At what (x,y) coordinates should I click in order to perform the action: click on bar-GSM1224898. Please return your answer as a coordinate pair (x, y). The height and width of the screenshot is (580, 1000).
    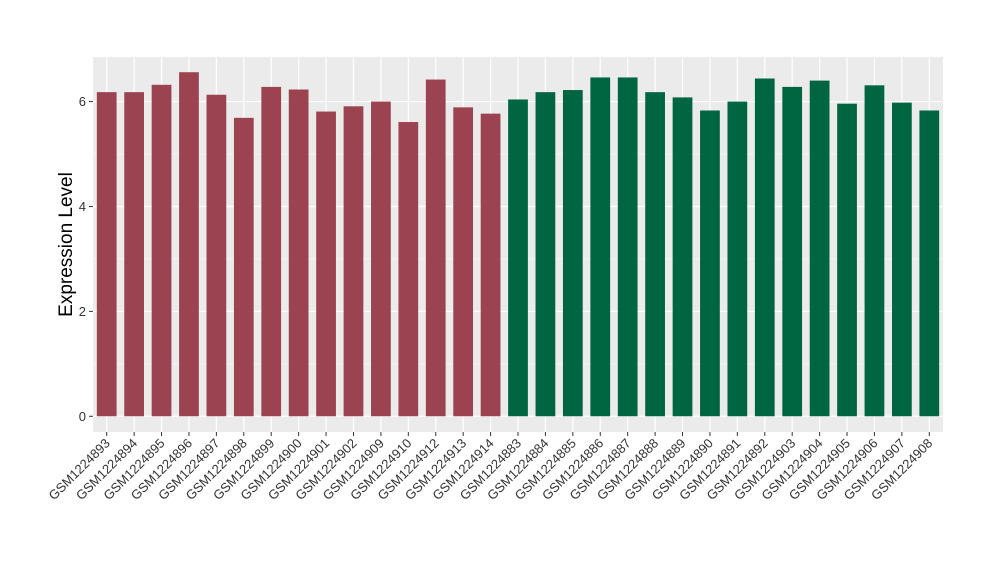
    Looking at the image, I should click on (243, 267).